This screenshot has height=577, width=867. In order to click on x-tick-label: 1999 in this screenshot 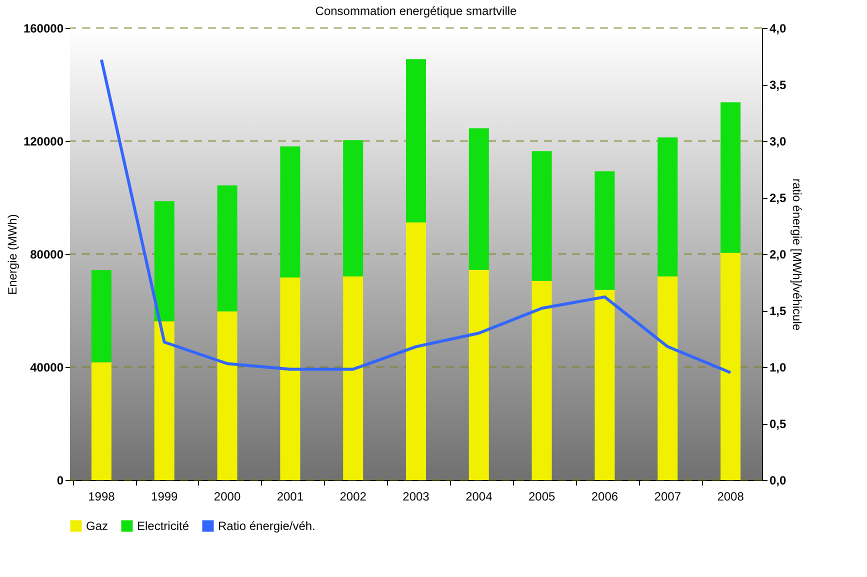, I will do `click(164, 497)`.